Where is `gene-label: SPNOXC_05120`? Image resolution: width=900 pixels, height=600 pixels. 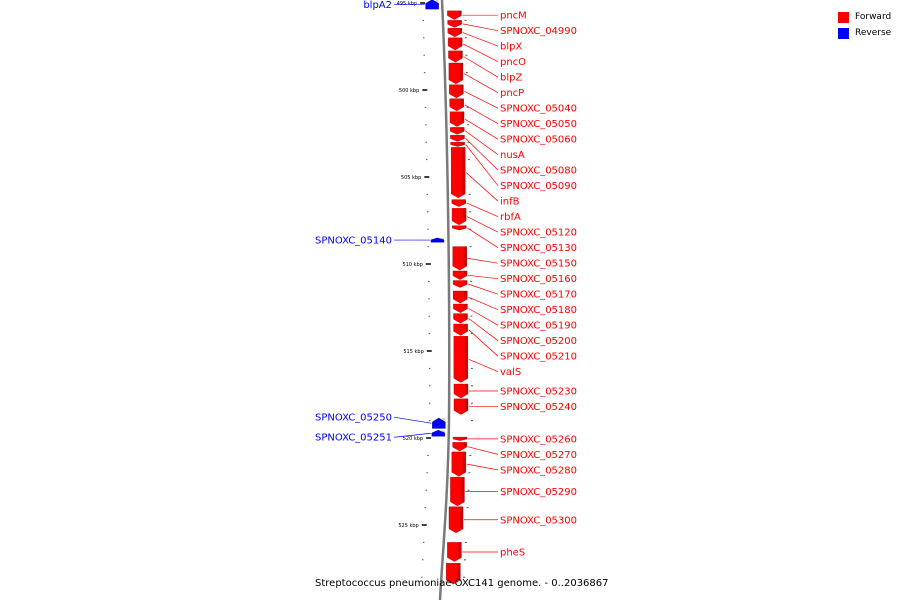
gene-label: SPNOXC_05120 is located at coordinates (538, 233).